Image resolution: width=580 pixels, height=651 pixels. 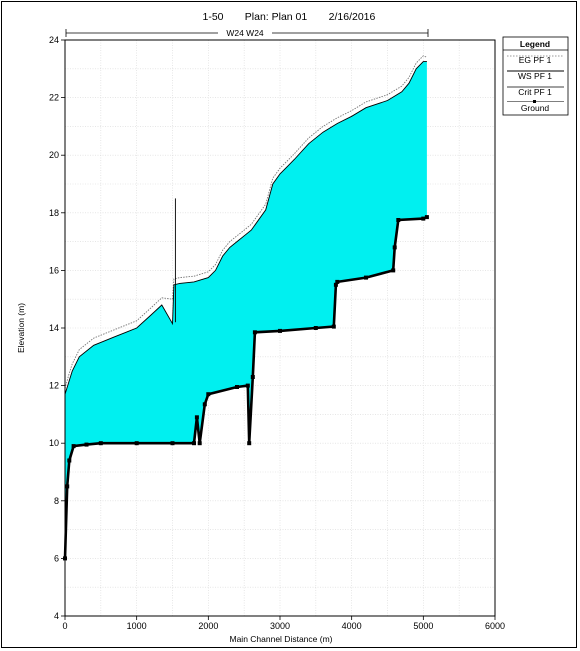 What do you see at coordinates (56, 616) in the screenshot?
I see `y-tick-label: 4` at bounding box center [56, 616].